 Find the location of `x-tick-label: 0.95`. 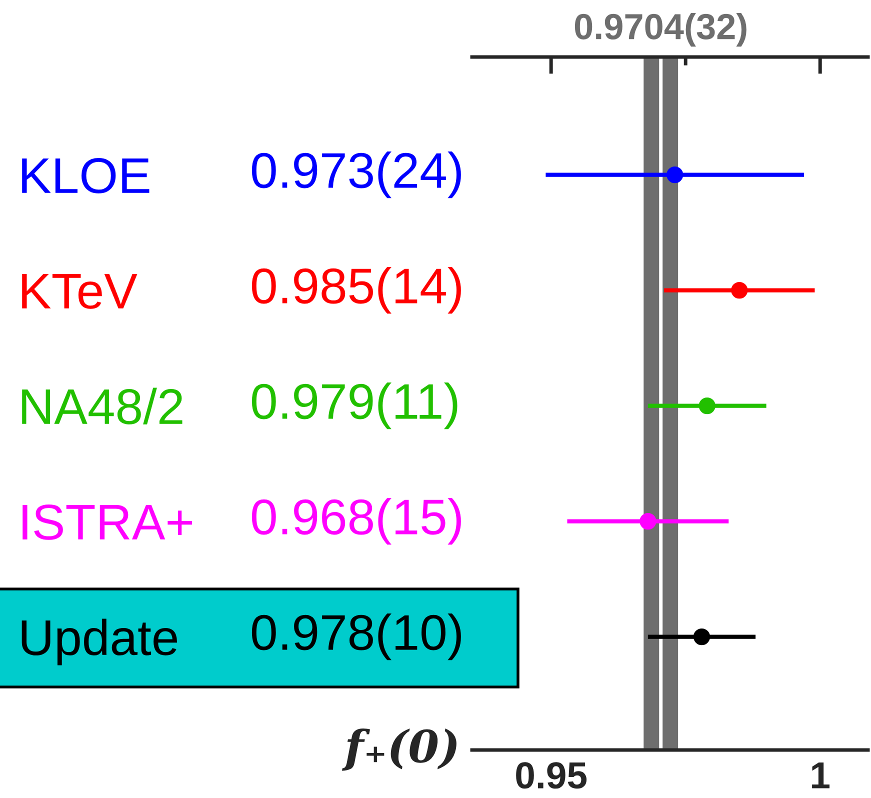

x-tick-label: 0.95 is located at coordinates (551, 775).